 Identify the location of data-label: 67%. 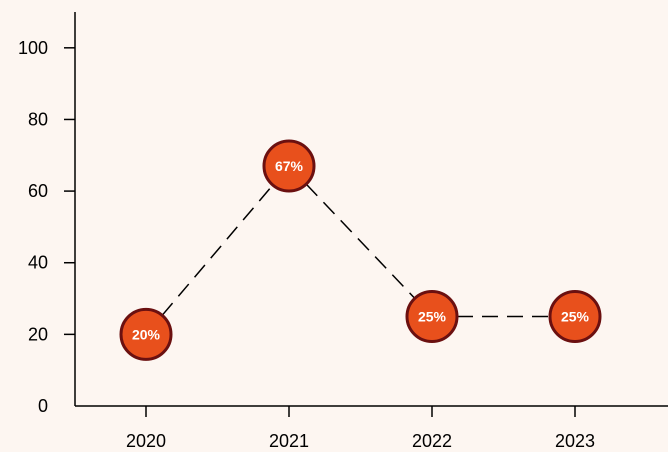
(289, 166).